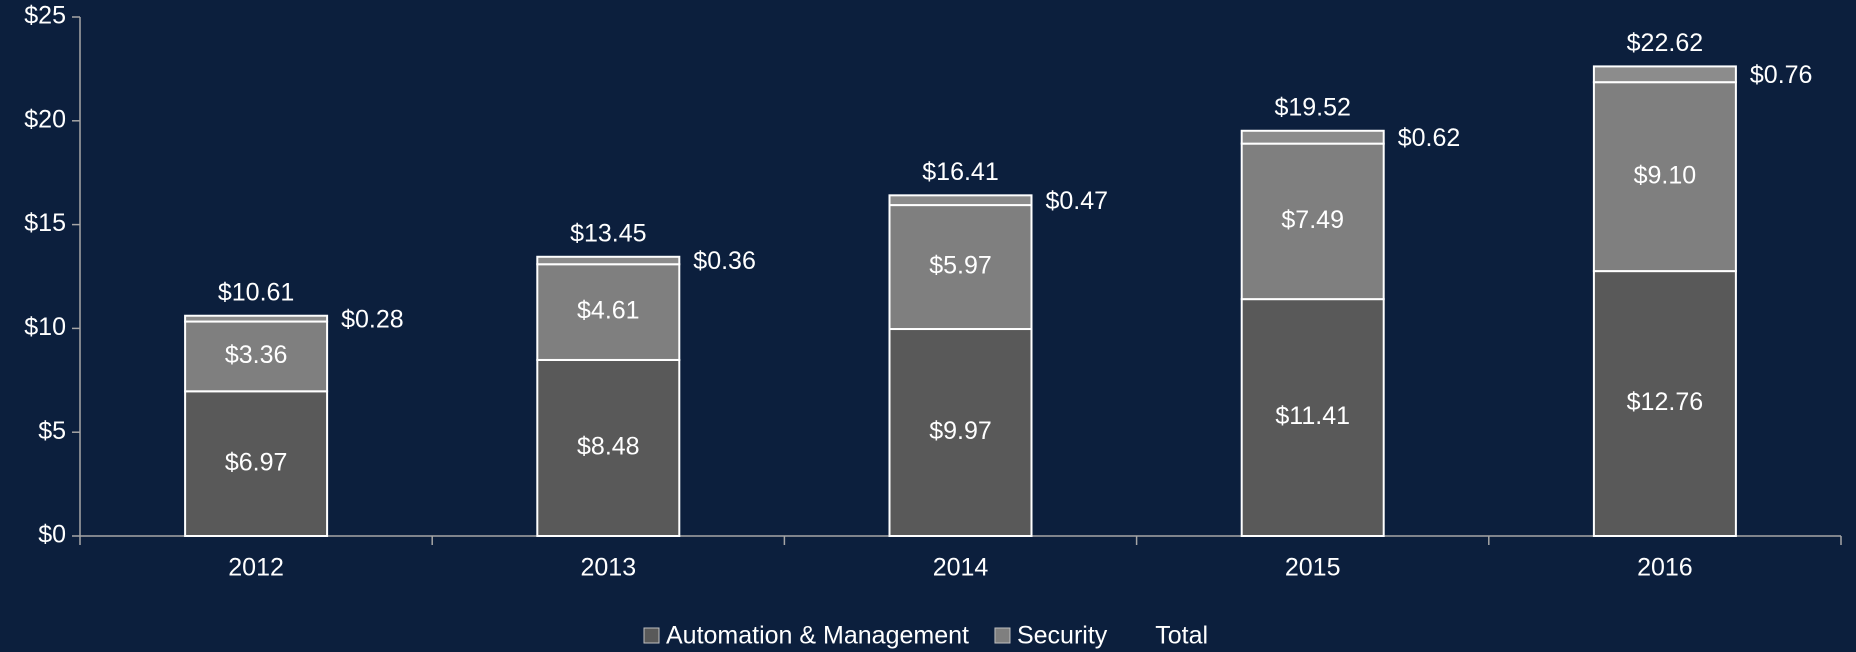 Image resolution: width=1856 pixels, height=652 pixels. What do you see at coordinates (1665, 43) in the screenshot?
I see `total-label: $22.62` at bounding box center [1665, 43].